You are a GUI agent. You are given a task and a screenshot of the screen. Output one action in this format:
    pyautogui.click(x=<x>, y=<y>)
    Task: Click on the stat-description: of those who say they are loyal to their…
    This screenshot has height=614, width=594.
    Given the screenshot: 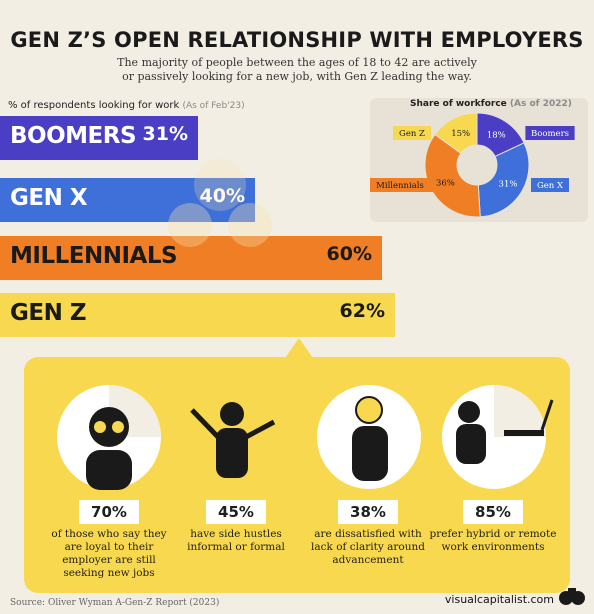 What is the action you would take?
    pyautogui.click(x=109, y=553)
    